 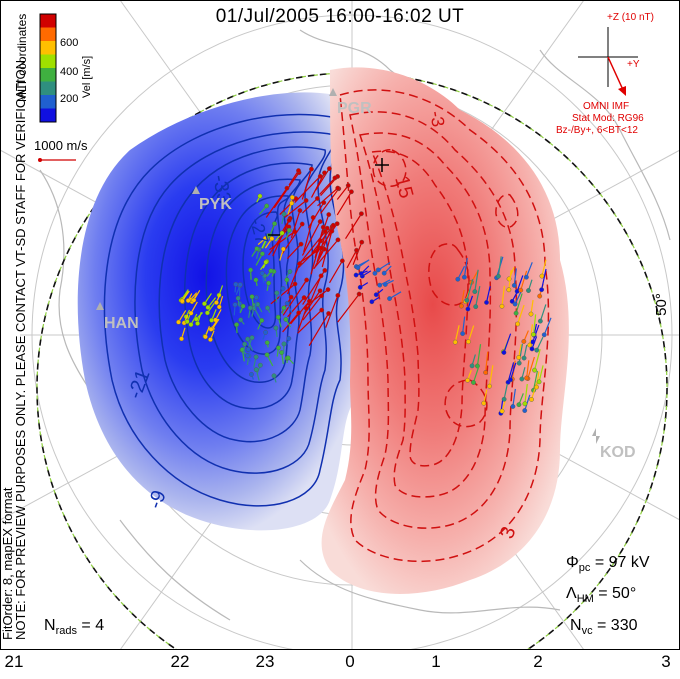 What do you see at coordinates (633, 64) in the screenshot?
I see `imf-y-label: +Y` at bounding box center [633, 64].